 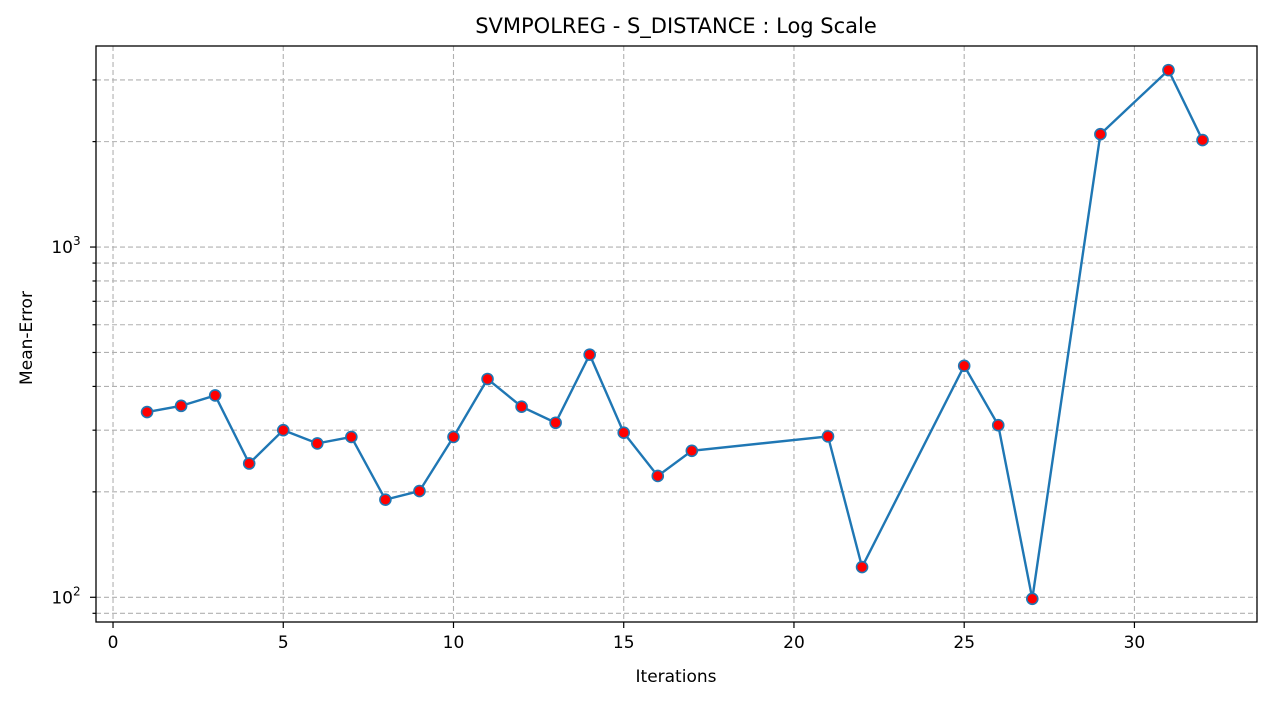 What do you see at coordinates (113, 643) in the screenshot?
I see `x-tick-label: 0` at bounding box center [113, 643].